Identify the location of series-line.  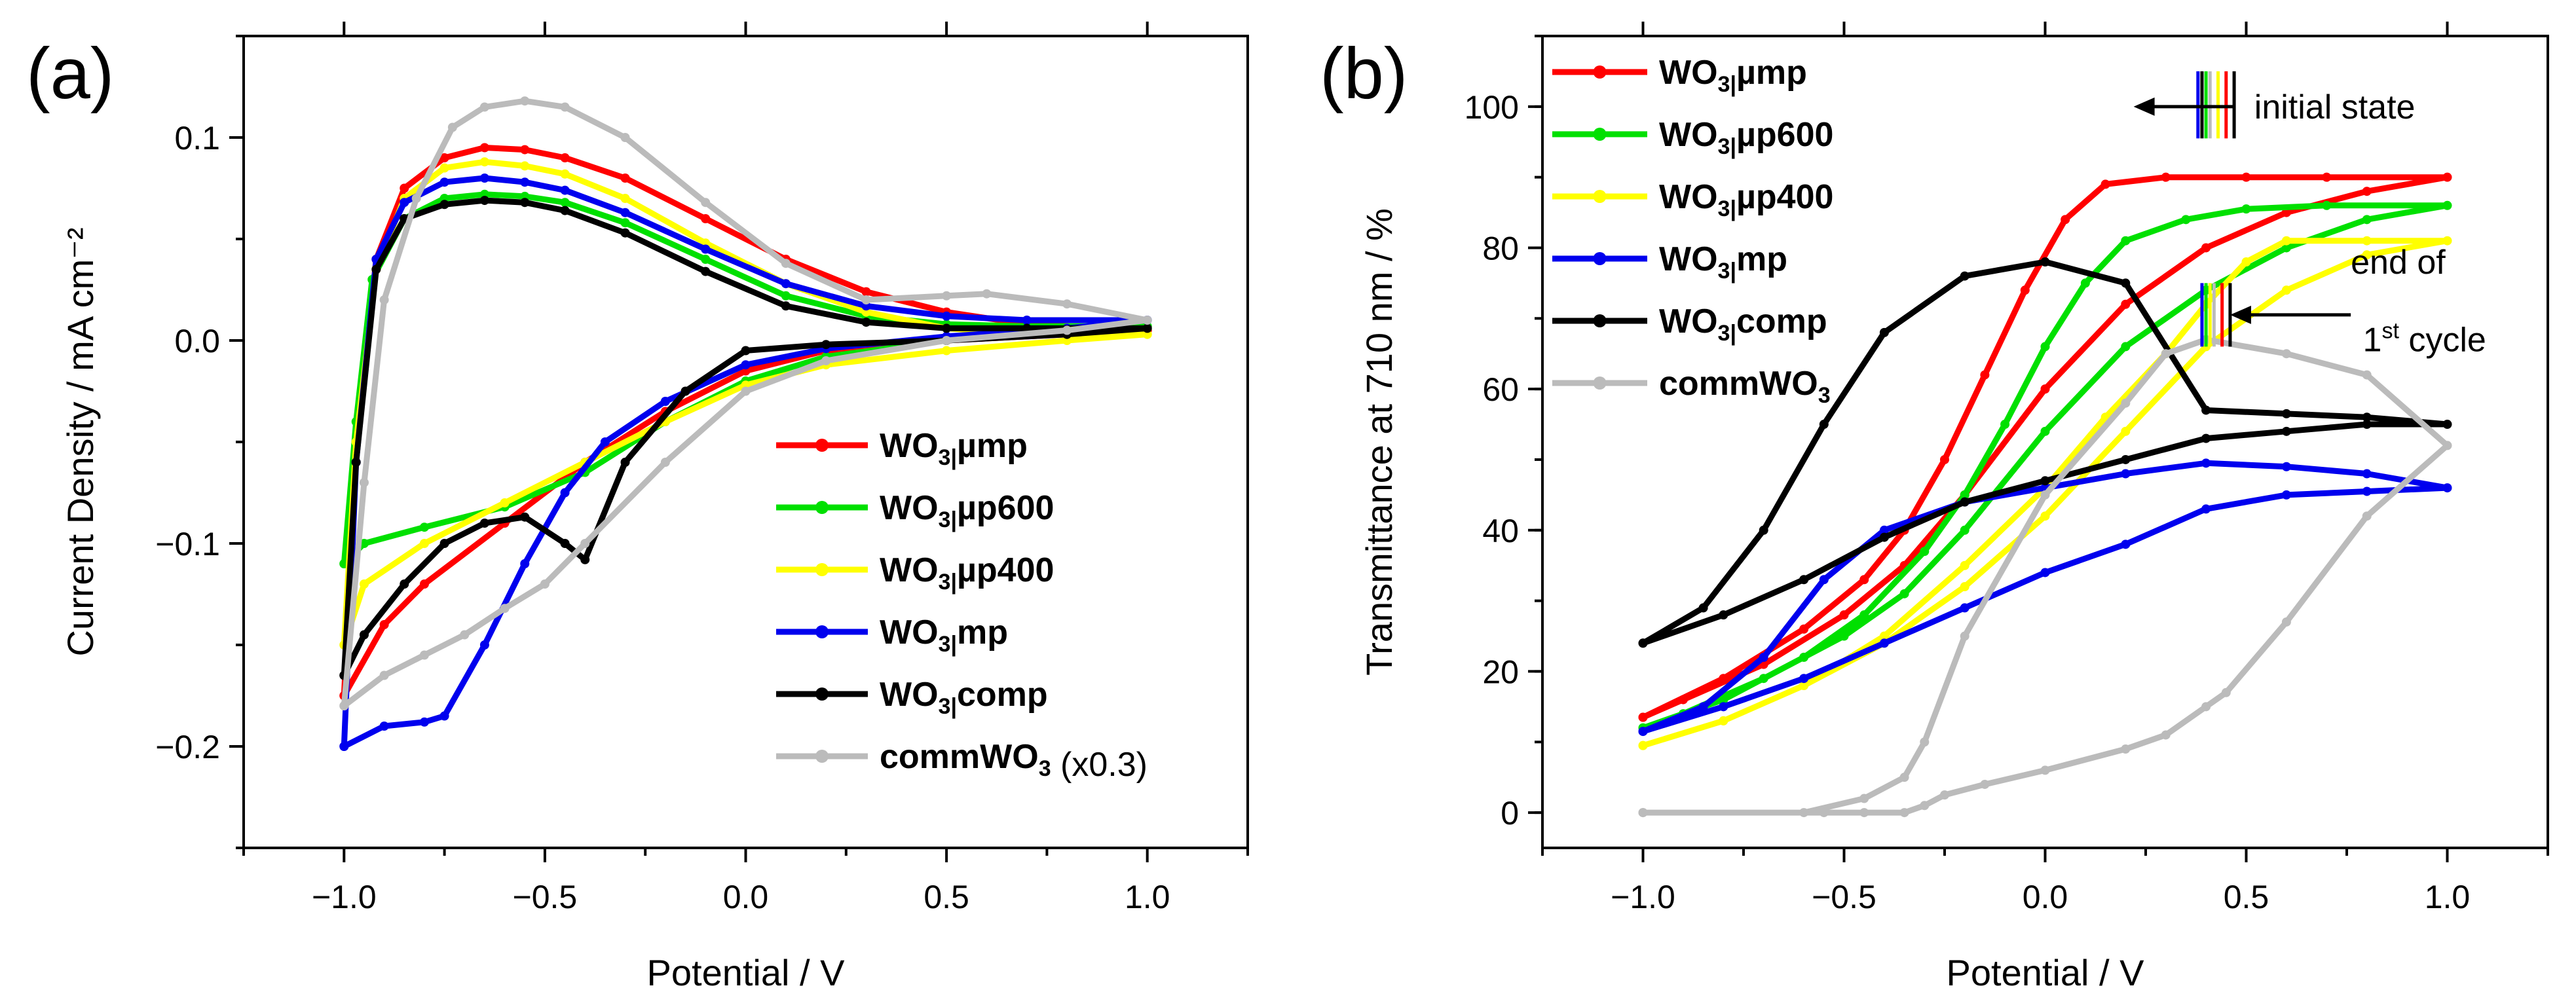
(2045, 453).